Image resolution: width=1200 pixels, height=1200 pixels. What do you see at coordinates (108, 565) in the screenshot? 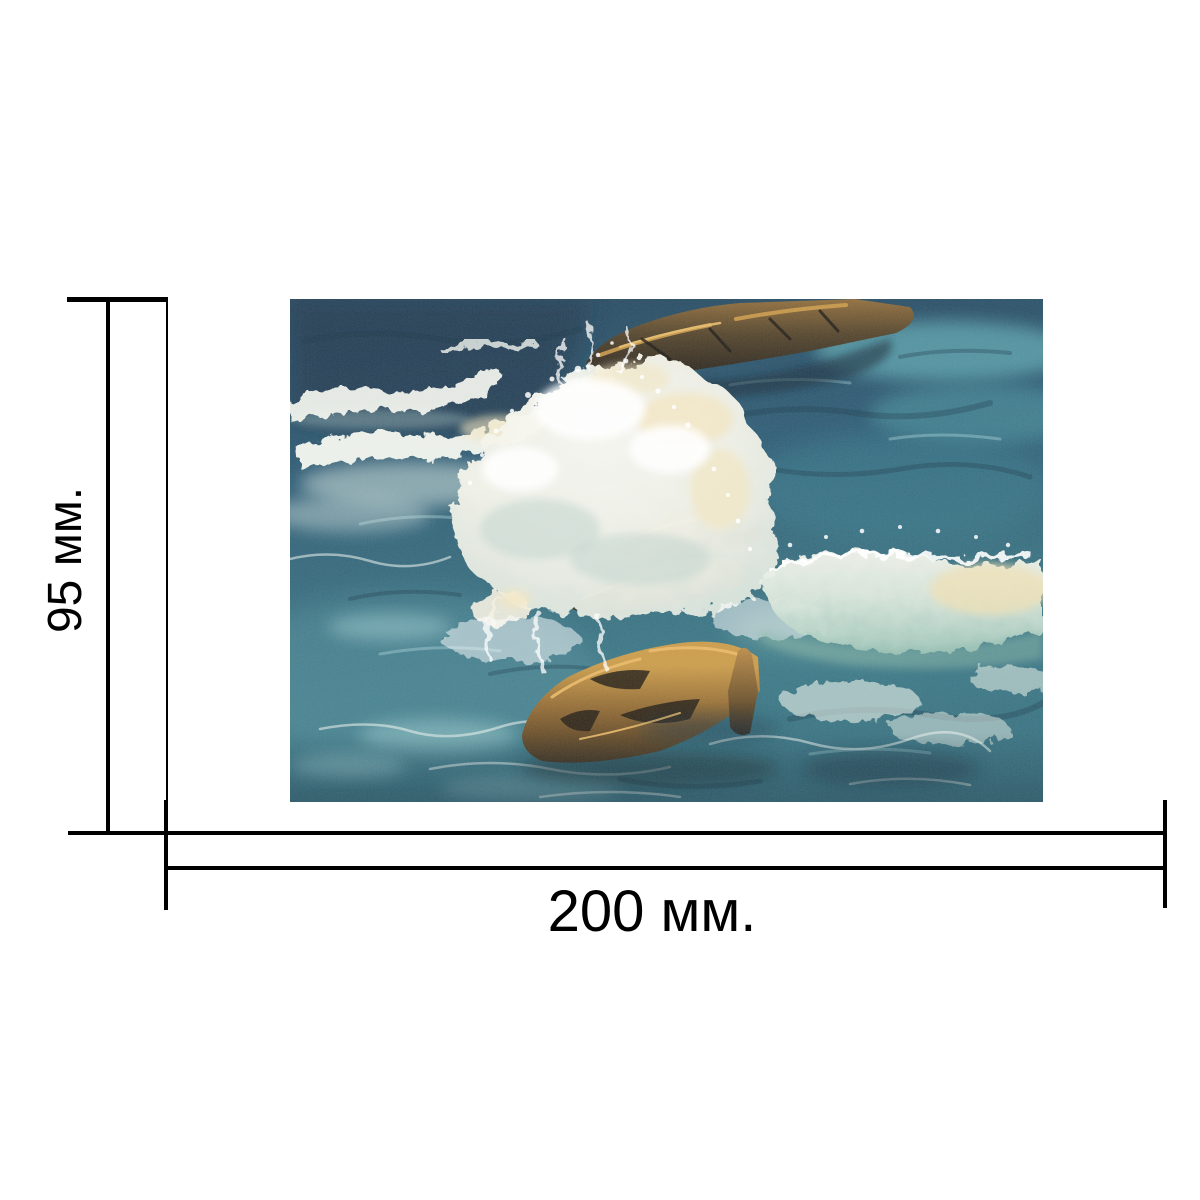
I see `height-dimension-line` at bounding box center [108, 565].